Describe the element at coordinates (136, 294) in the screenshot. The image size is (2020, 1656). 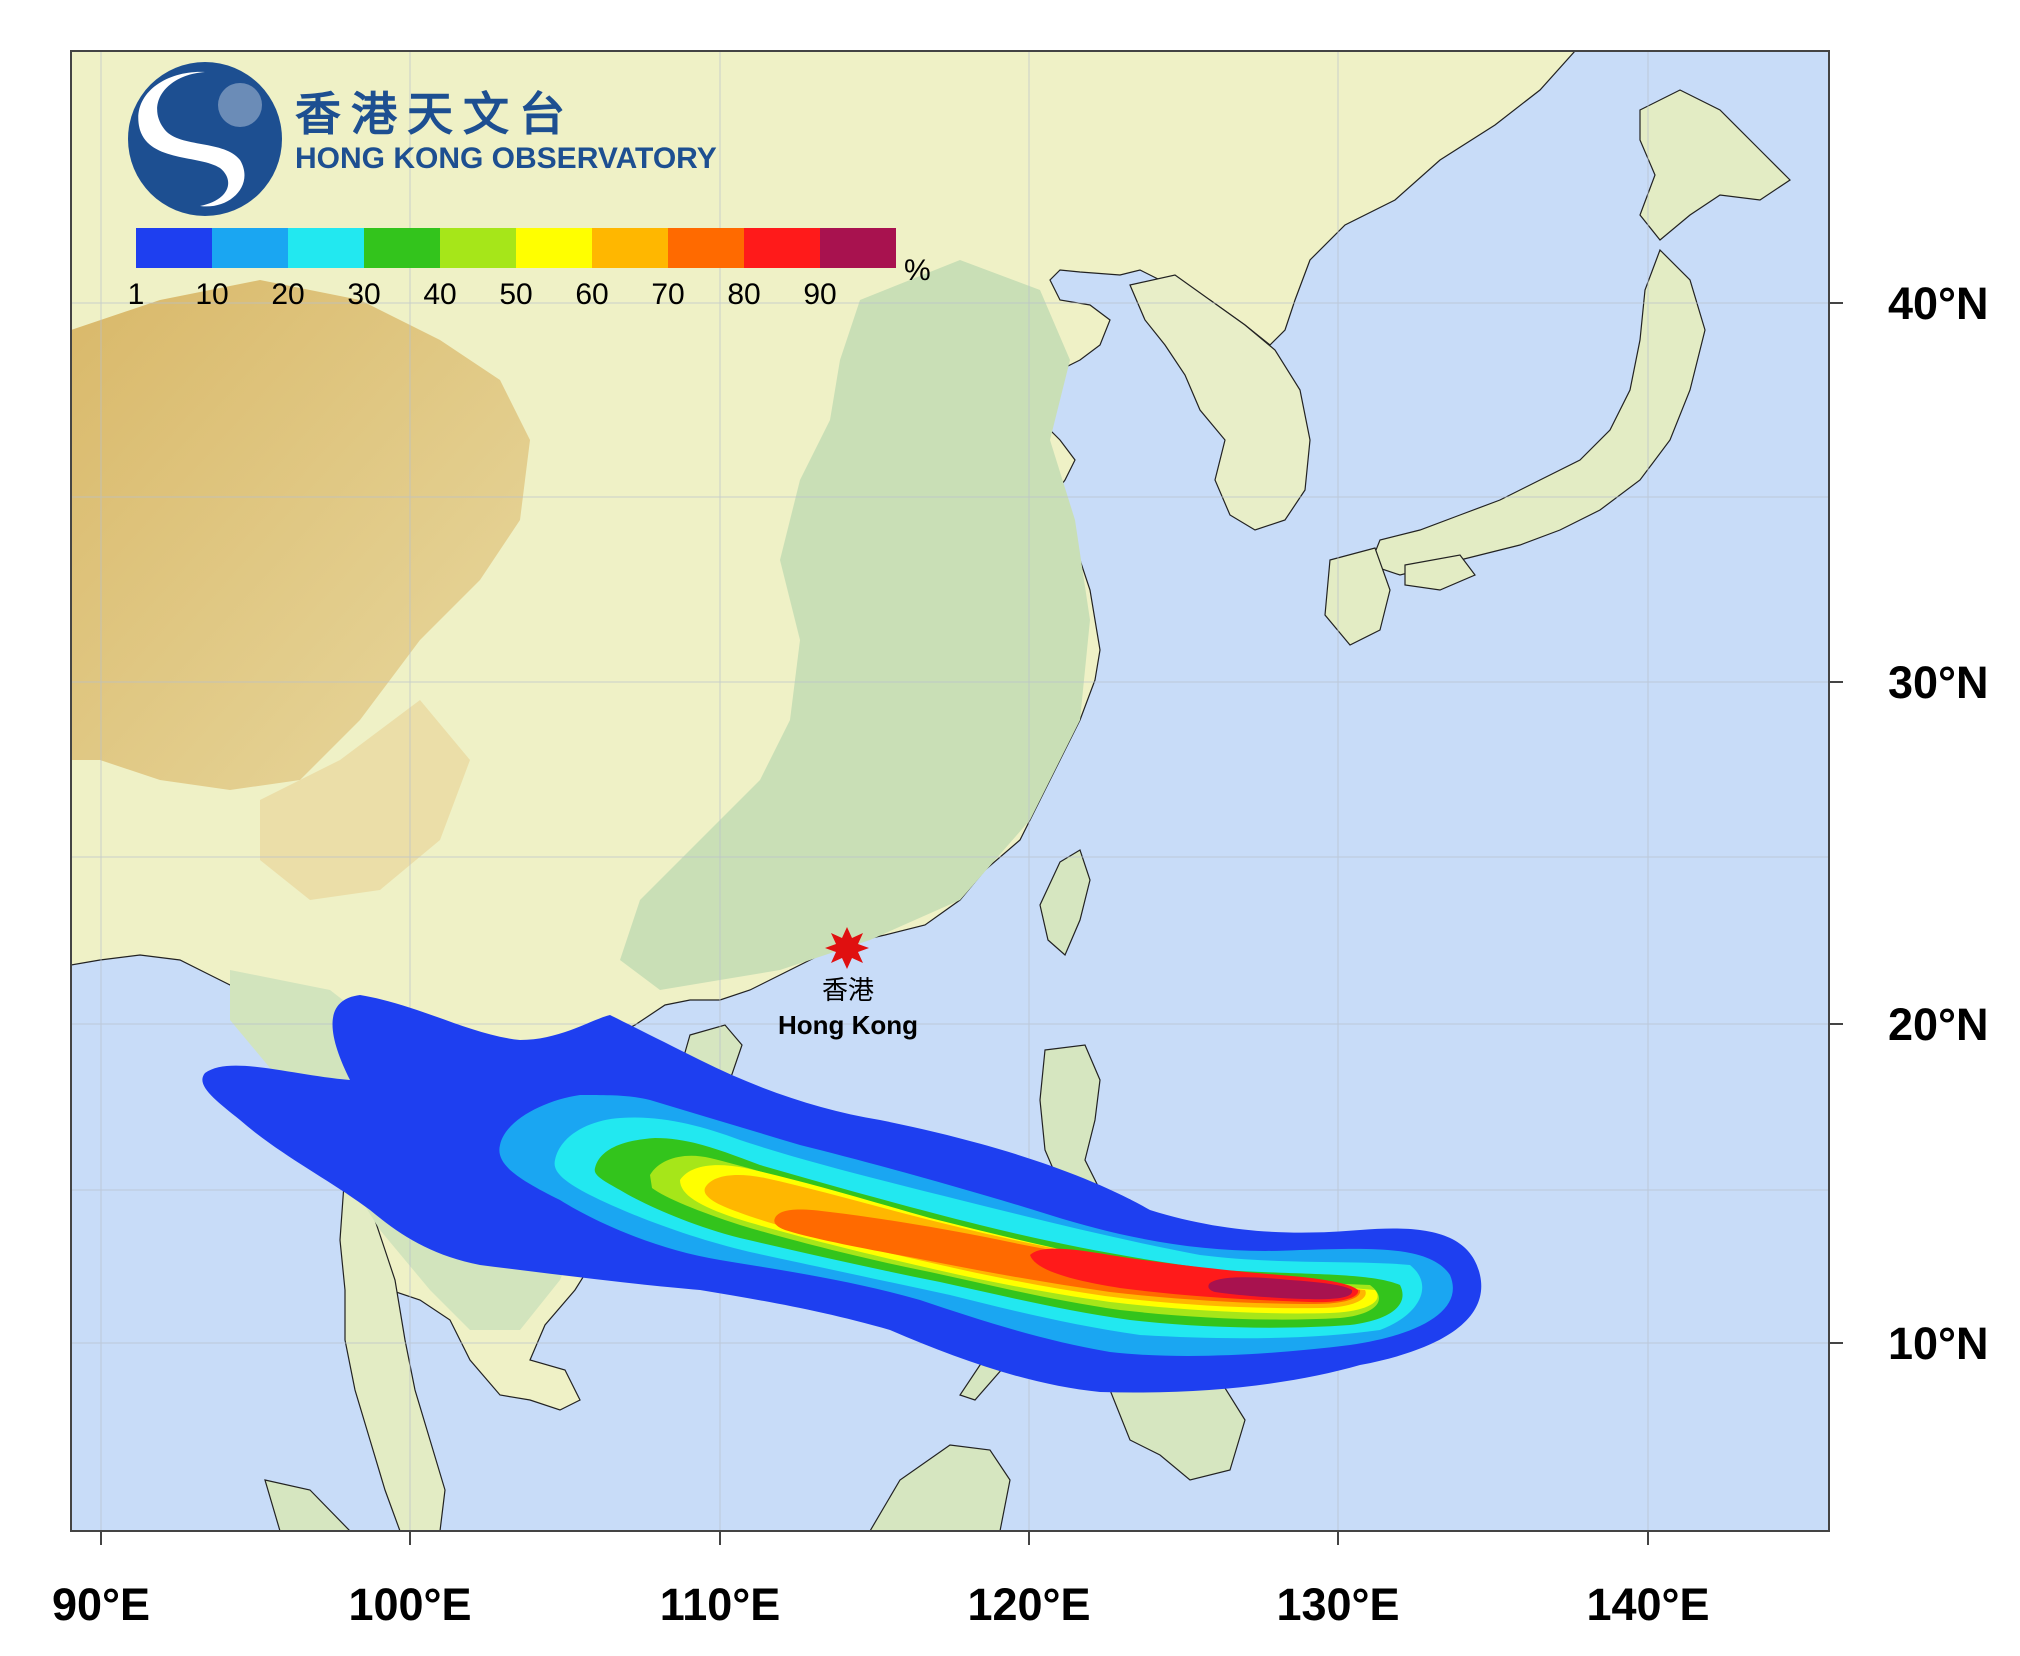
I see `colorbar-tick-label: 1` at that location.